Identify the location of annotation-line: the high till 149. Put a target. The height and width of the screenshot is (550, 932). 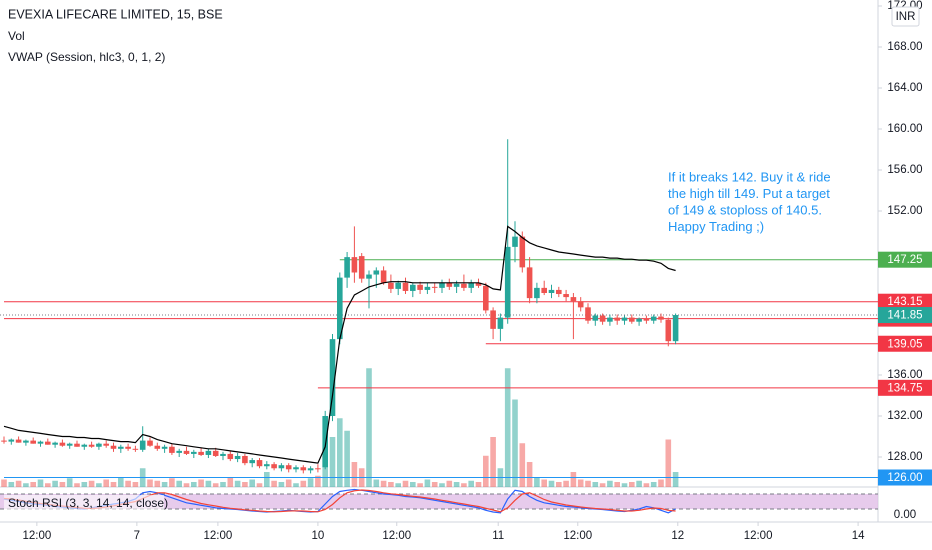
(749, 193).